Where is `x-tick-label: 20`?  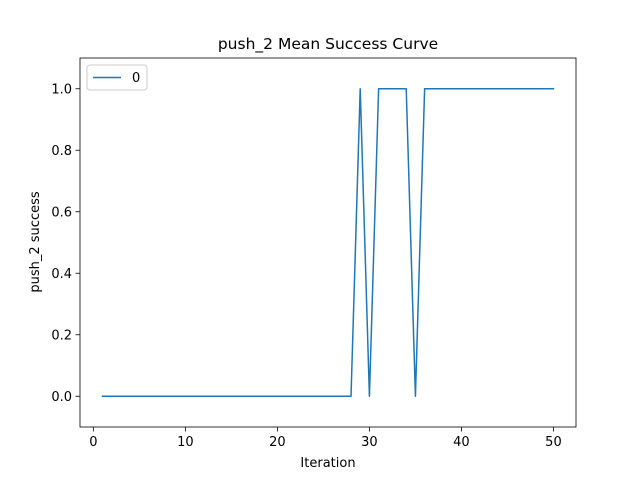 x-tick-label: 20 is located at coordinates (277, 442).